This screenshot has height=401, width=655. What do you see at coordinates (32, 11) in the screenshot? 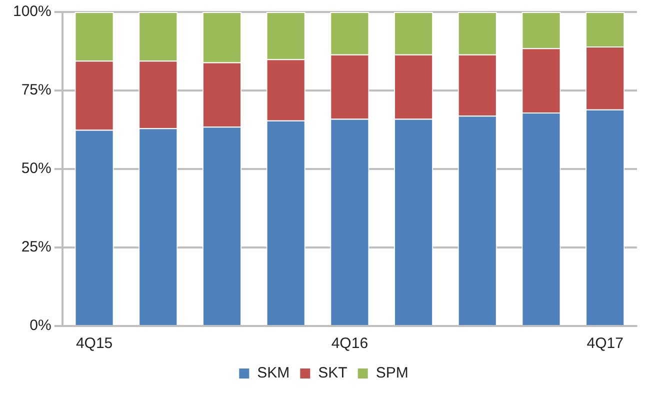
I see `y-tick-label: 100%` at bounding box center [32, 11].